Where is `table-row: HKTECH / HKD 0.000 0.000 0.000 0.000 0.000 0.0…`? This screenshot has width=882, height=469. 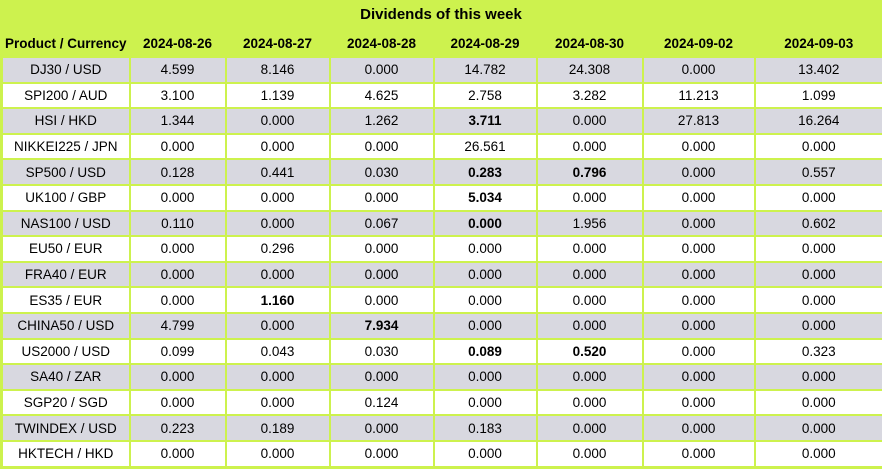 table-row: HKTECH / HKD 0.000 0.000 0.000 0.000 0.000 0.0… is located at coordinates (441, 454).